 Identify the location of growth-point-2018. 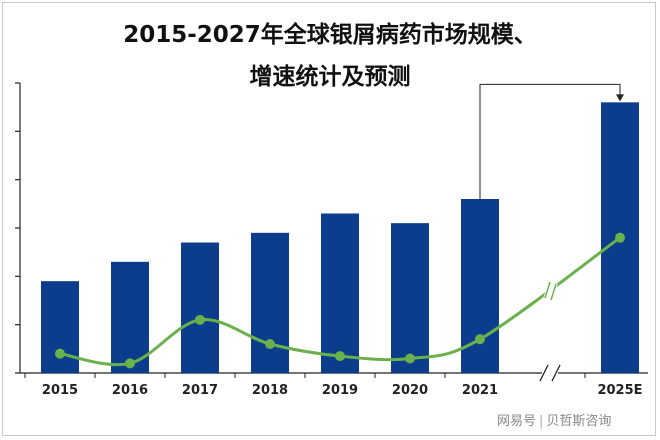
(270, 344).